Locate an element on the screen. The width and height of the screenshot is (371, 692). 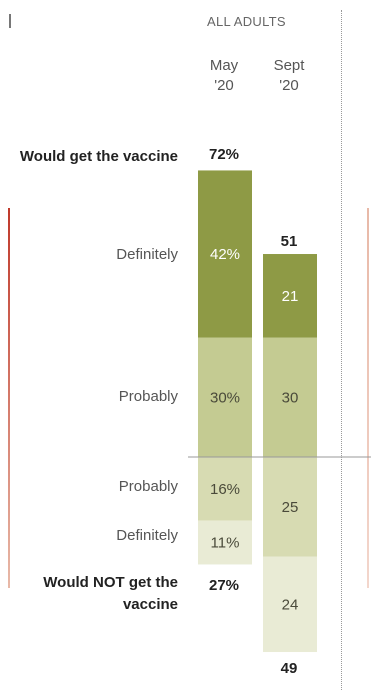
bar-probably-not-sept is located at coordinates (290, 507).